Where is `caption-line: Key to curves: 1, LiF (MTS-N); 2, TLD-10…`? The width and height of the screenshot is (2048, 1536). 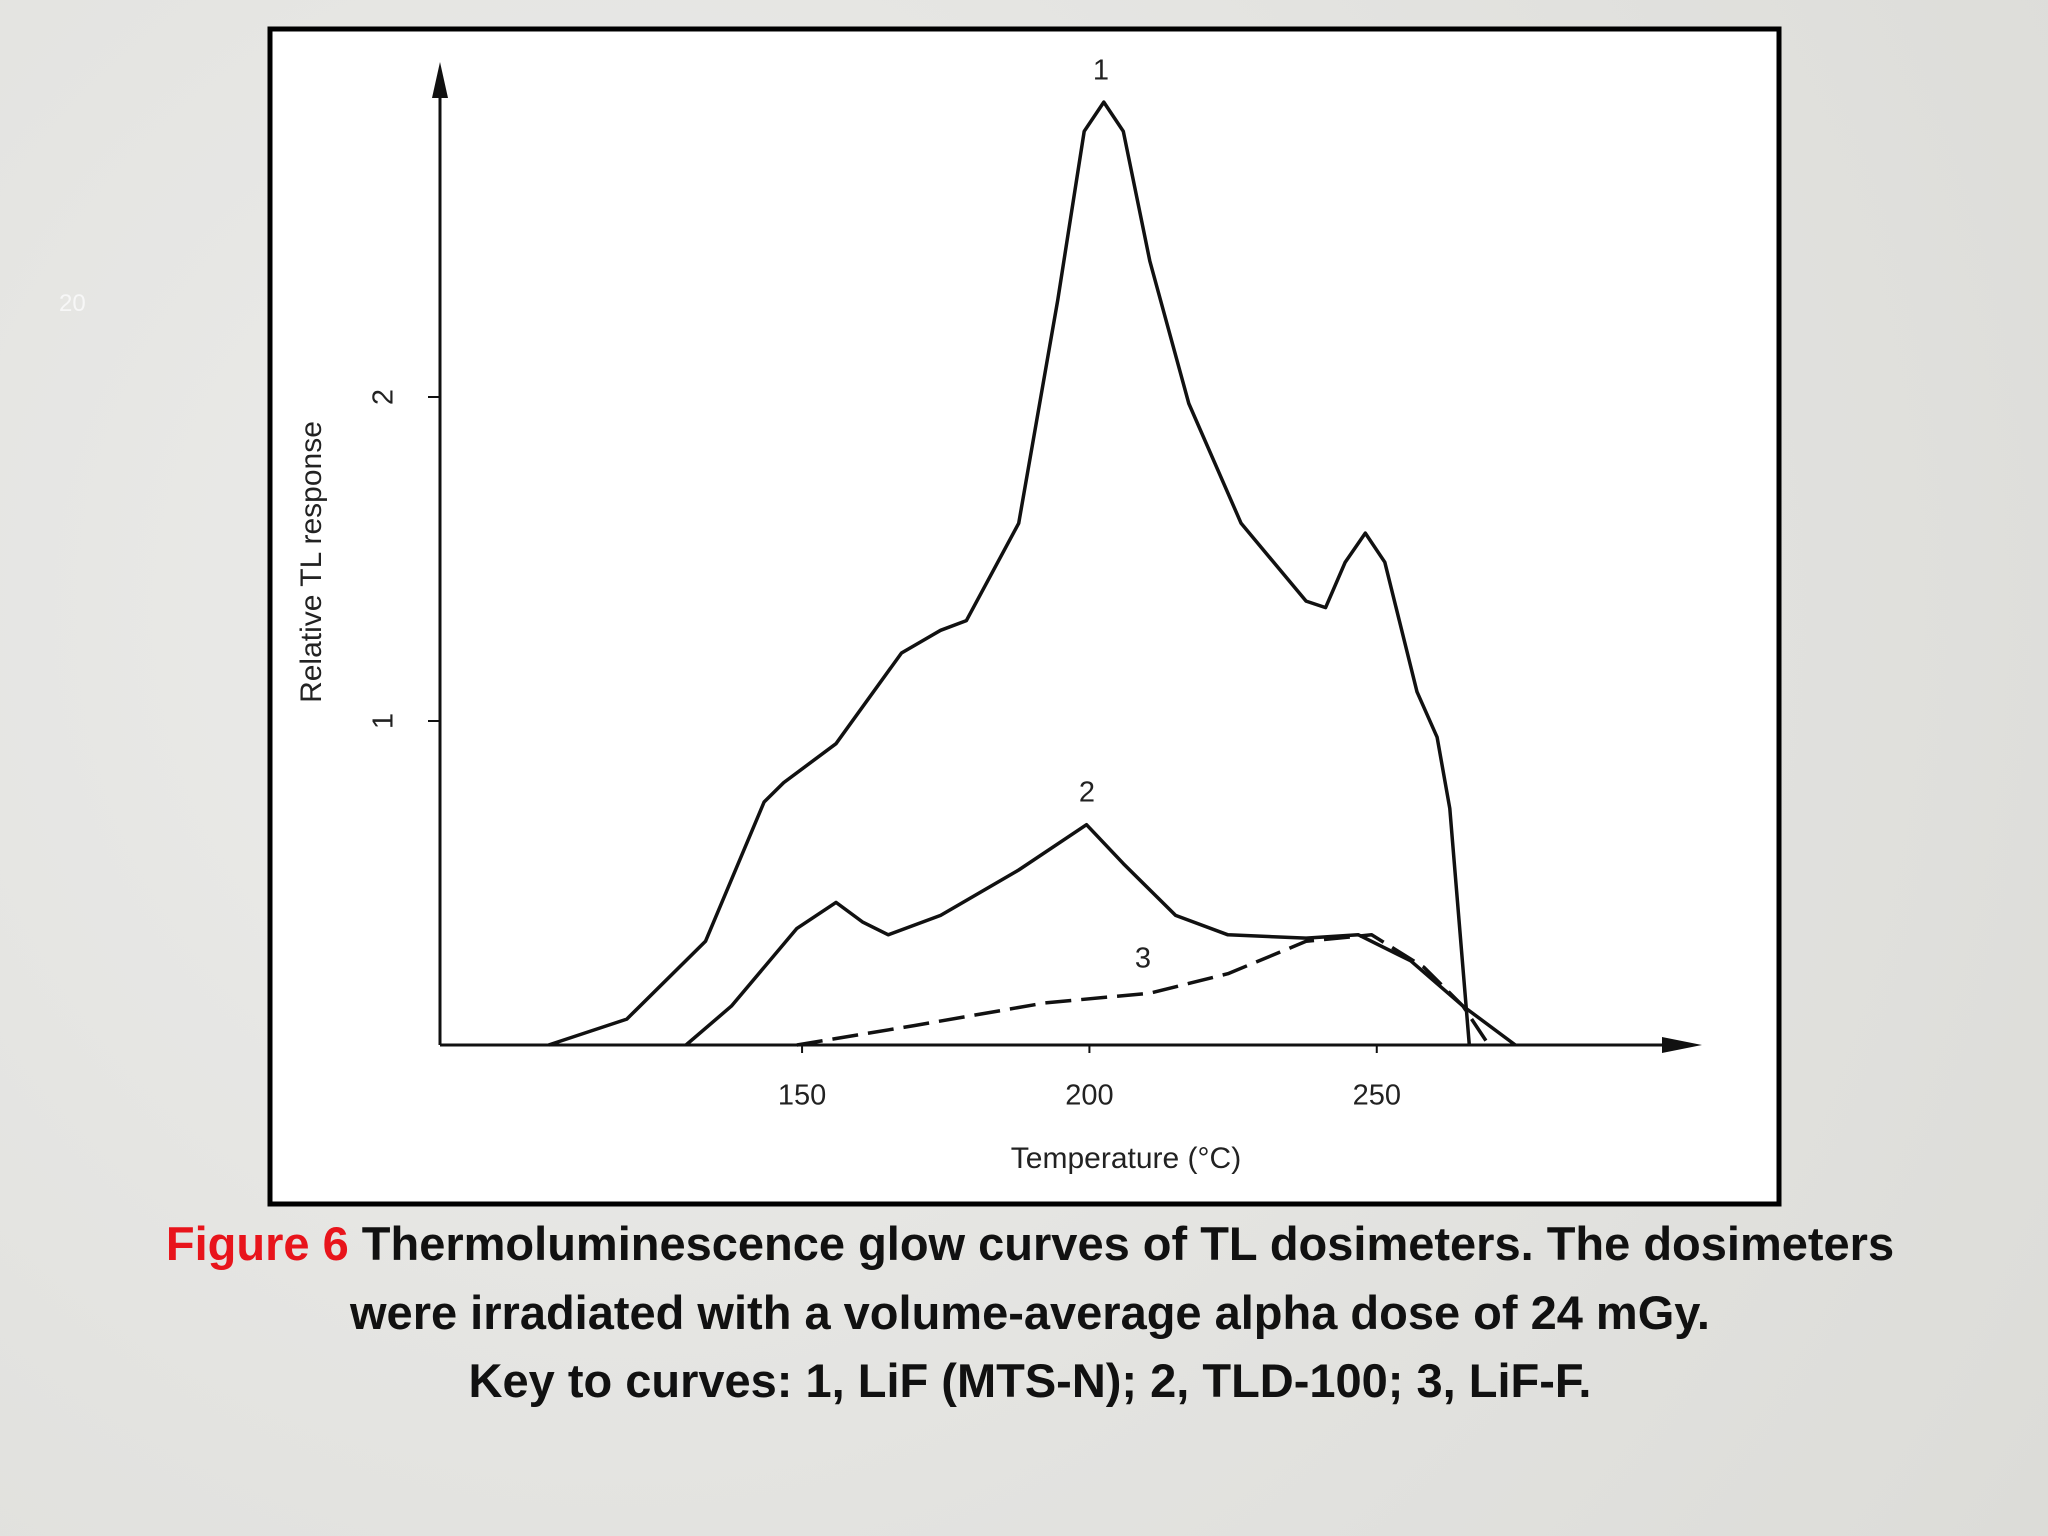 caption-line: Key to curves: 1, LiF (MTS-N); 2, TLD-10… is located at coordinates (1030, 1380).